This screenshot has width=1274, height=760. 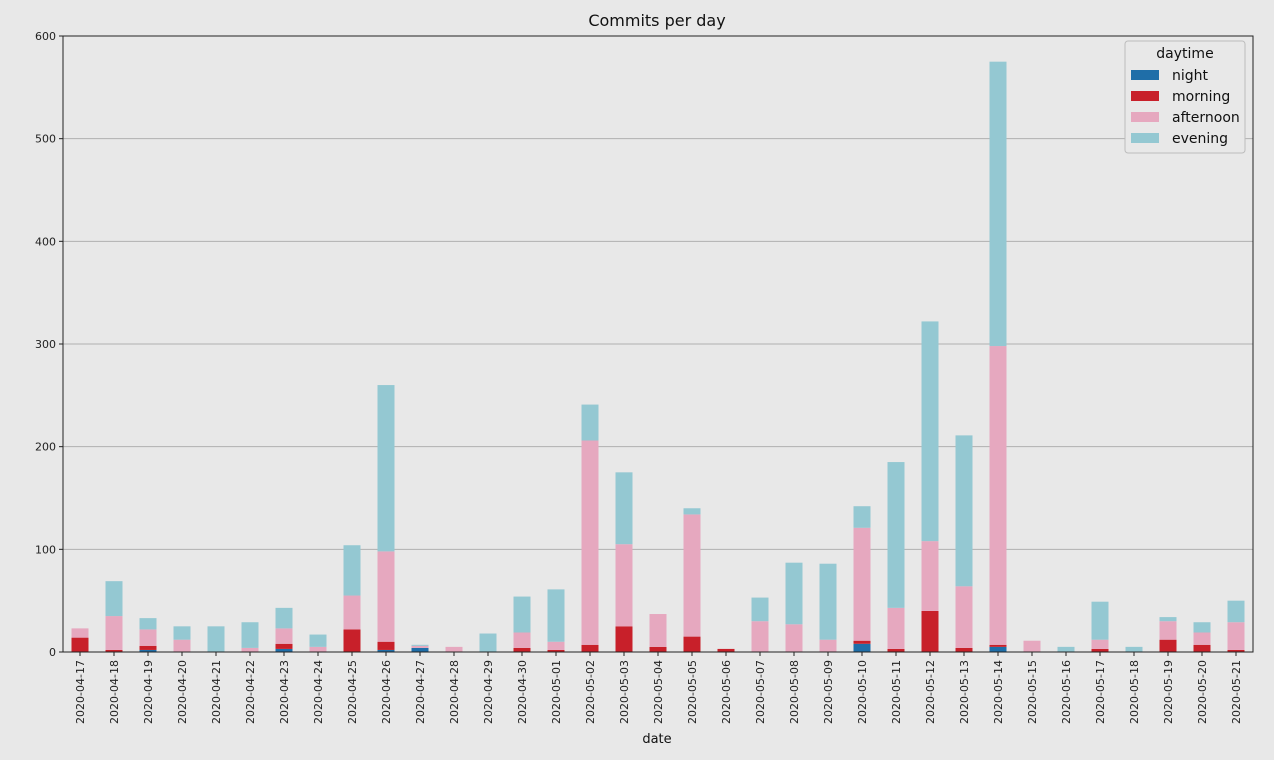 What do you see at coordinates (352, 692) in the screenshot?
I see `x-tick-label: 2020-04-25` at bounding box center [352, 692].